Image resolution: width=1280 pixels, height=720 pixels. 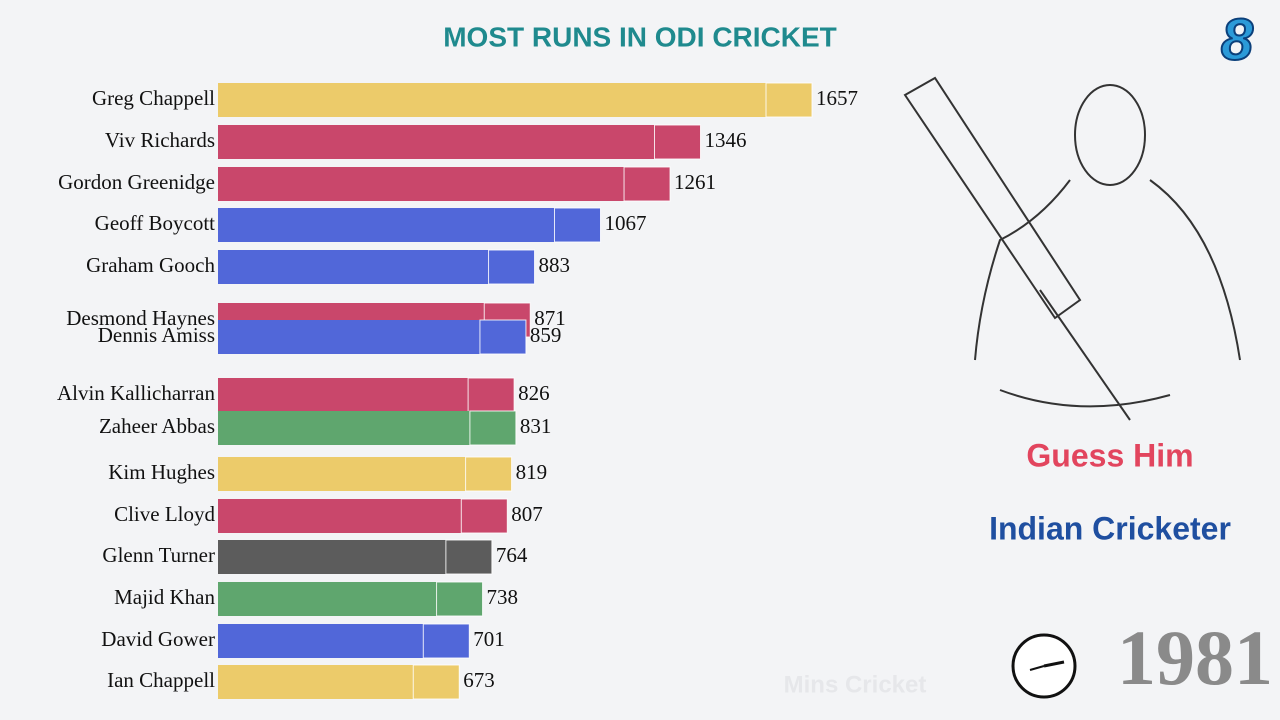 I want to click on hint: Indian Cricketer, so click(x=1110, y=528).